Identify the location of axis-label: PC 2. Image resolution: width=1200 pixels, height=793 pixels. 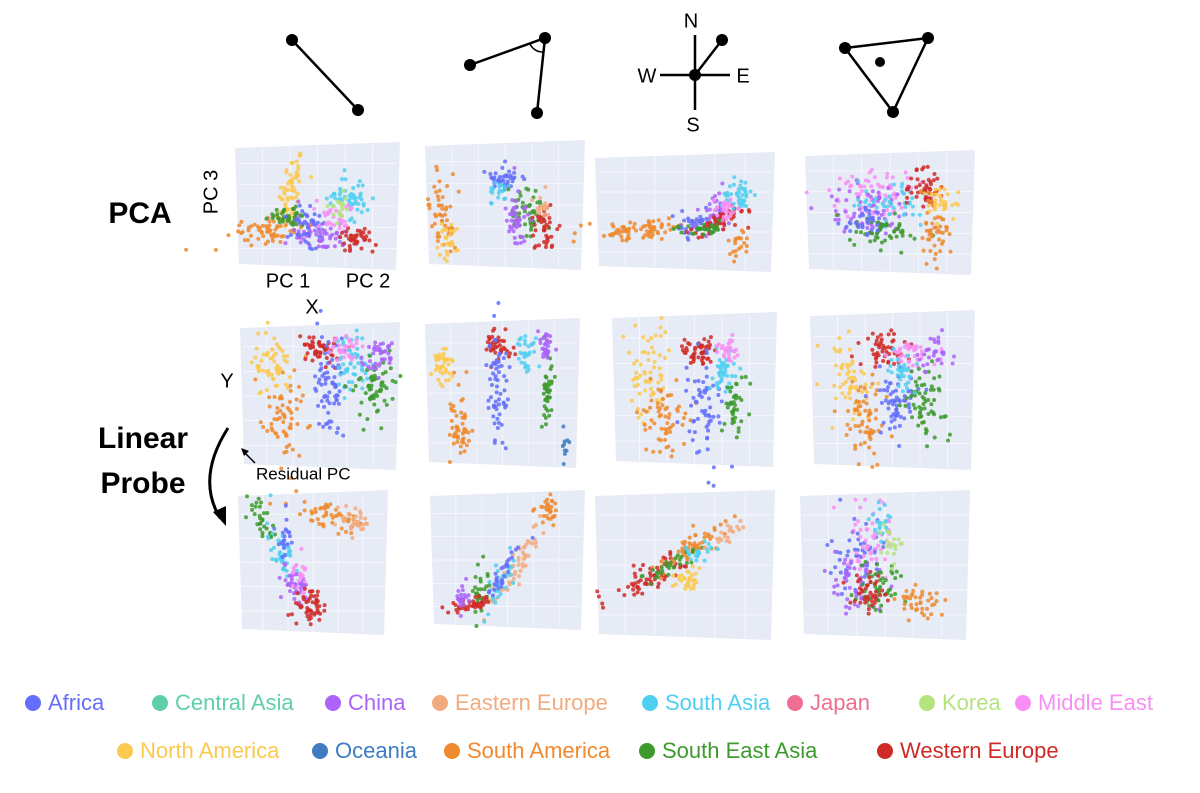
(368, 281).